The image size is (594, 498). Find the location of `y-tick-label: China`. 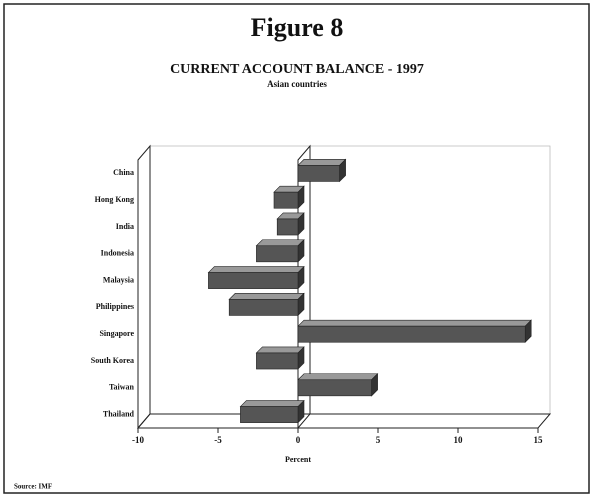

y-tick-label: China is located at coordinates (123, 172).